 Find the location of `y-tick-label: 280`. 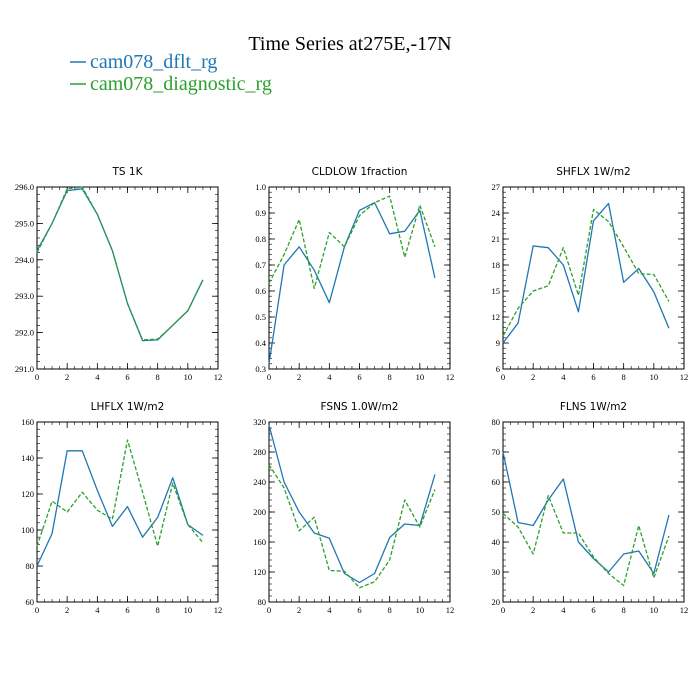

y-tick-label: 280 is located at coordinates (259, 452).